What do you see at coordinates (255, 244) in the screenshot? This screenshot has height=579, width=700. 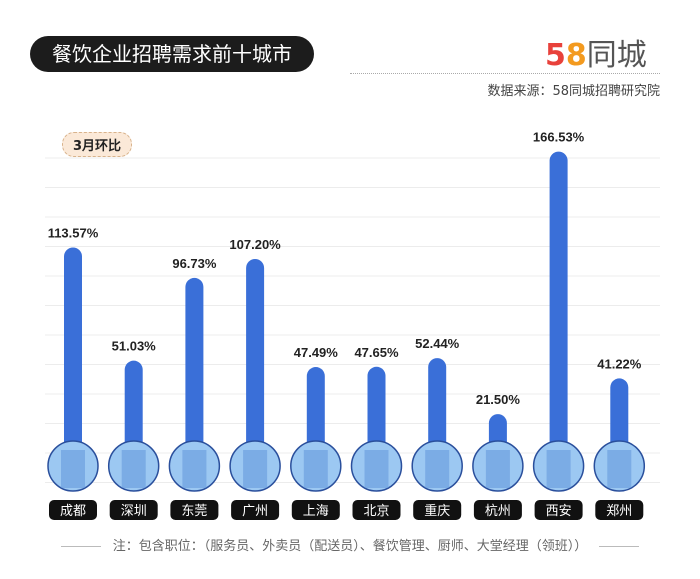 I see `data-label: 107.20%` at bounding box center [255, 244].